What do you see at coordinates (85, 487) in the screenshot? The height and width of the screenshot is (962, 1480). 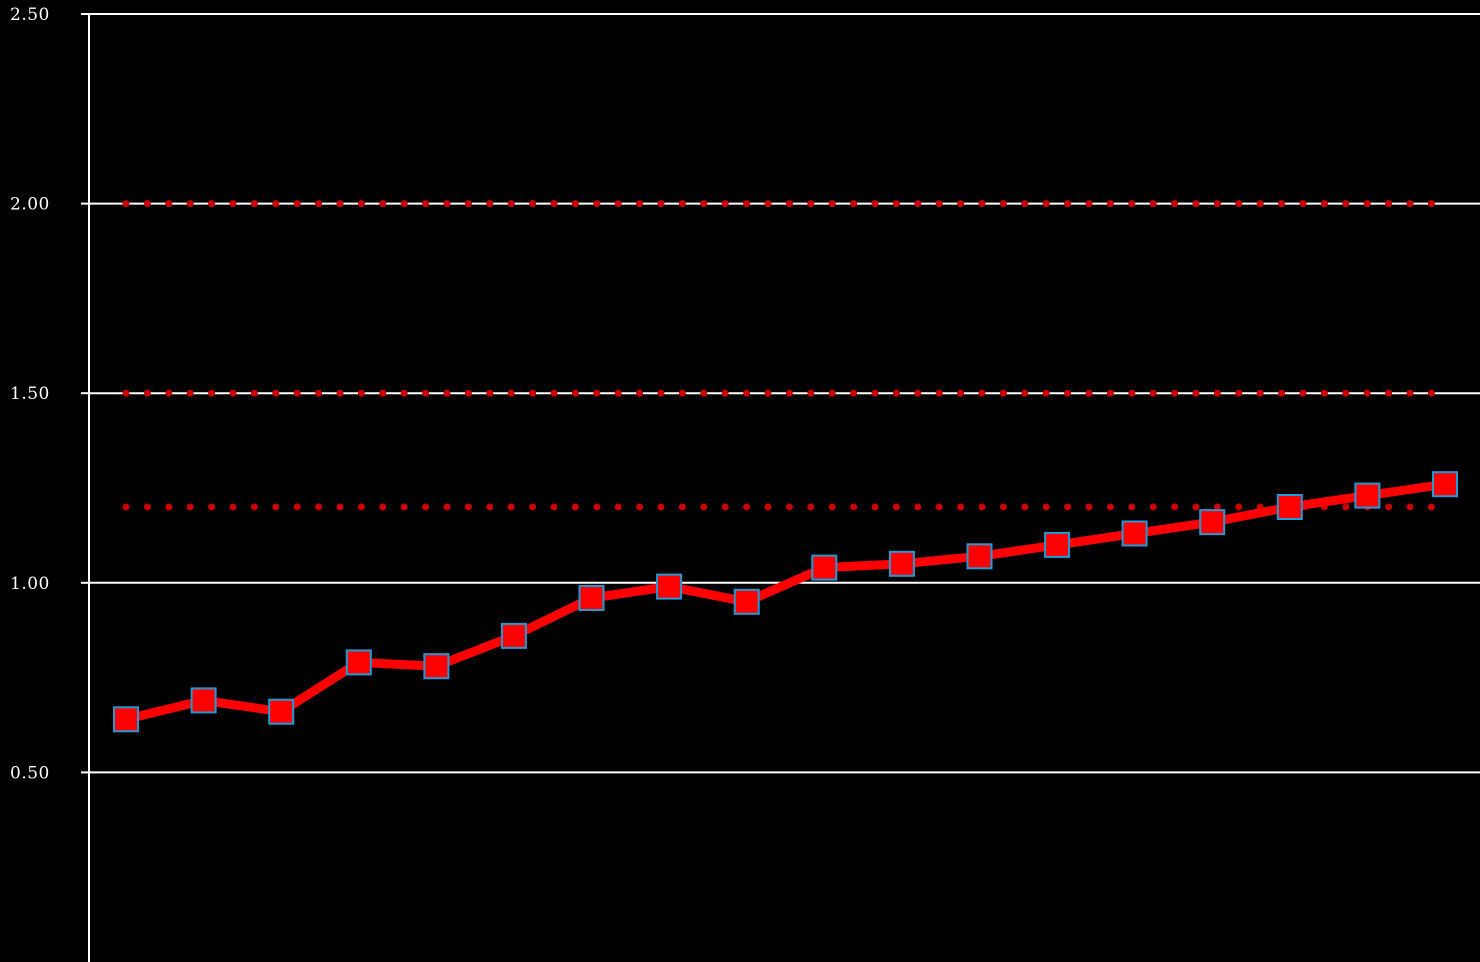 I see `y-axis` at bounding box center [85, 487].